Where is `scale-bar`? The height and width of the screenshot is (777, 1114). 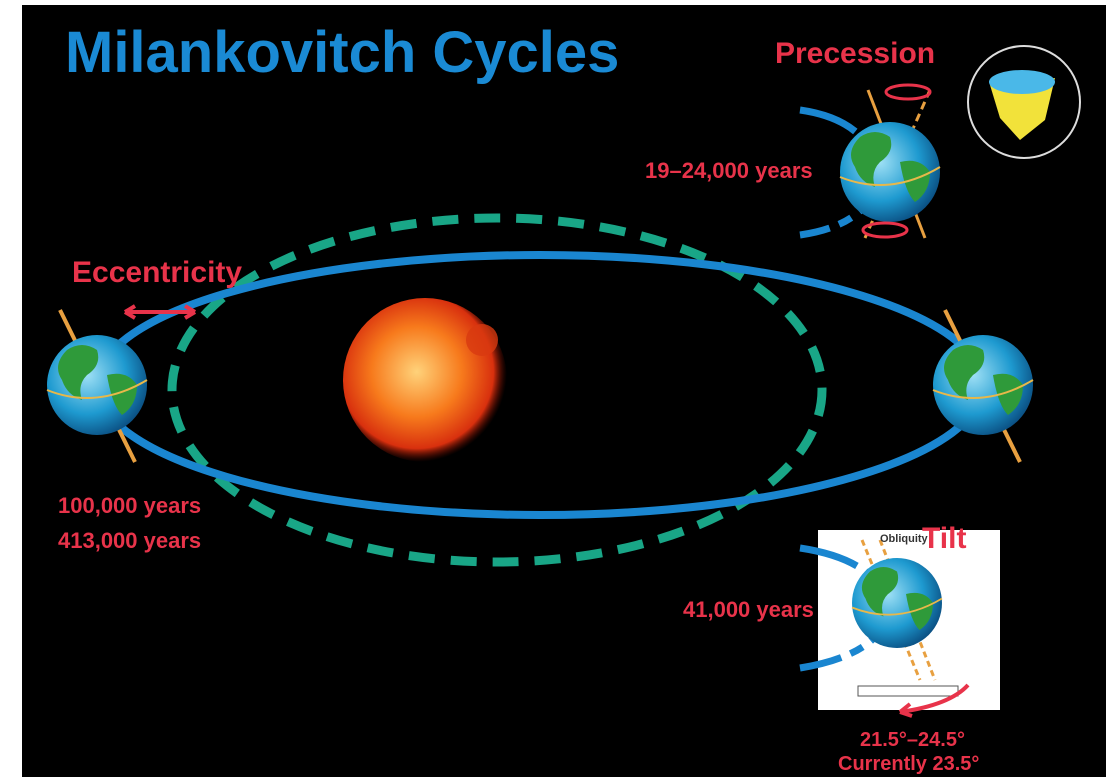
scale-bar is located at coordinates (908, 691).